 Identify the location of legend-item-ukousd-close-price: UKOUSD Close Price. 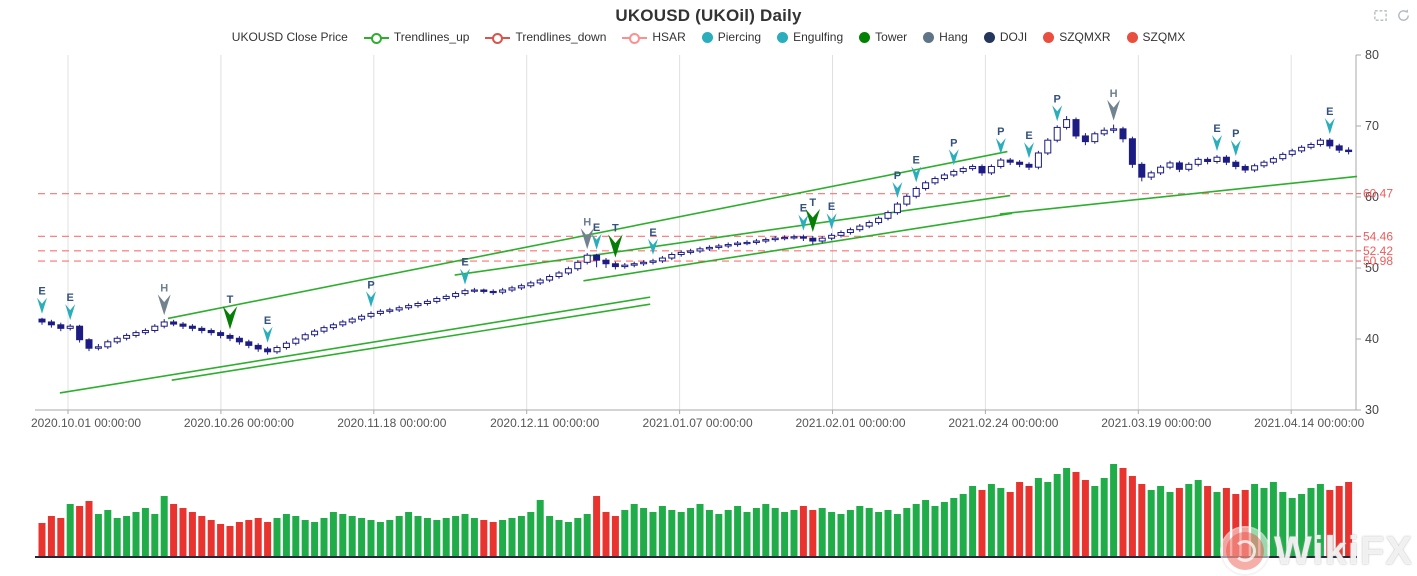
(290, 37).